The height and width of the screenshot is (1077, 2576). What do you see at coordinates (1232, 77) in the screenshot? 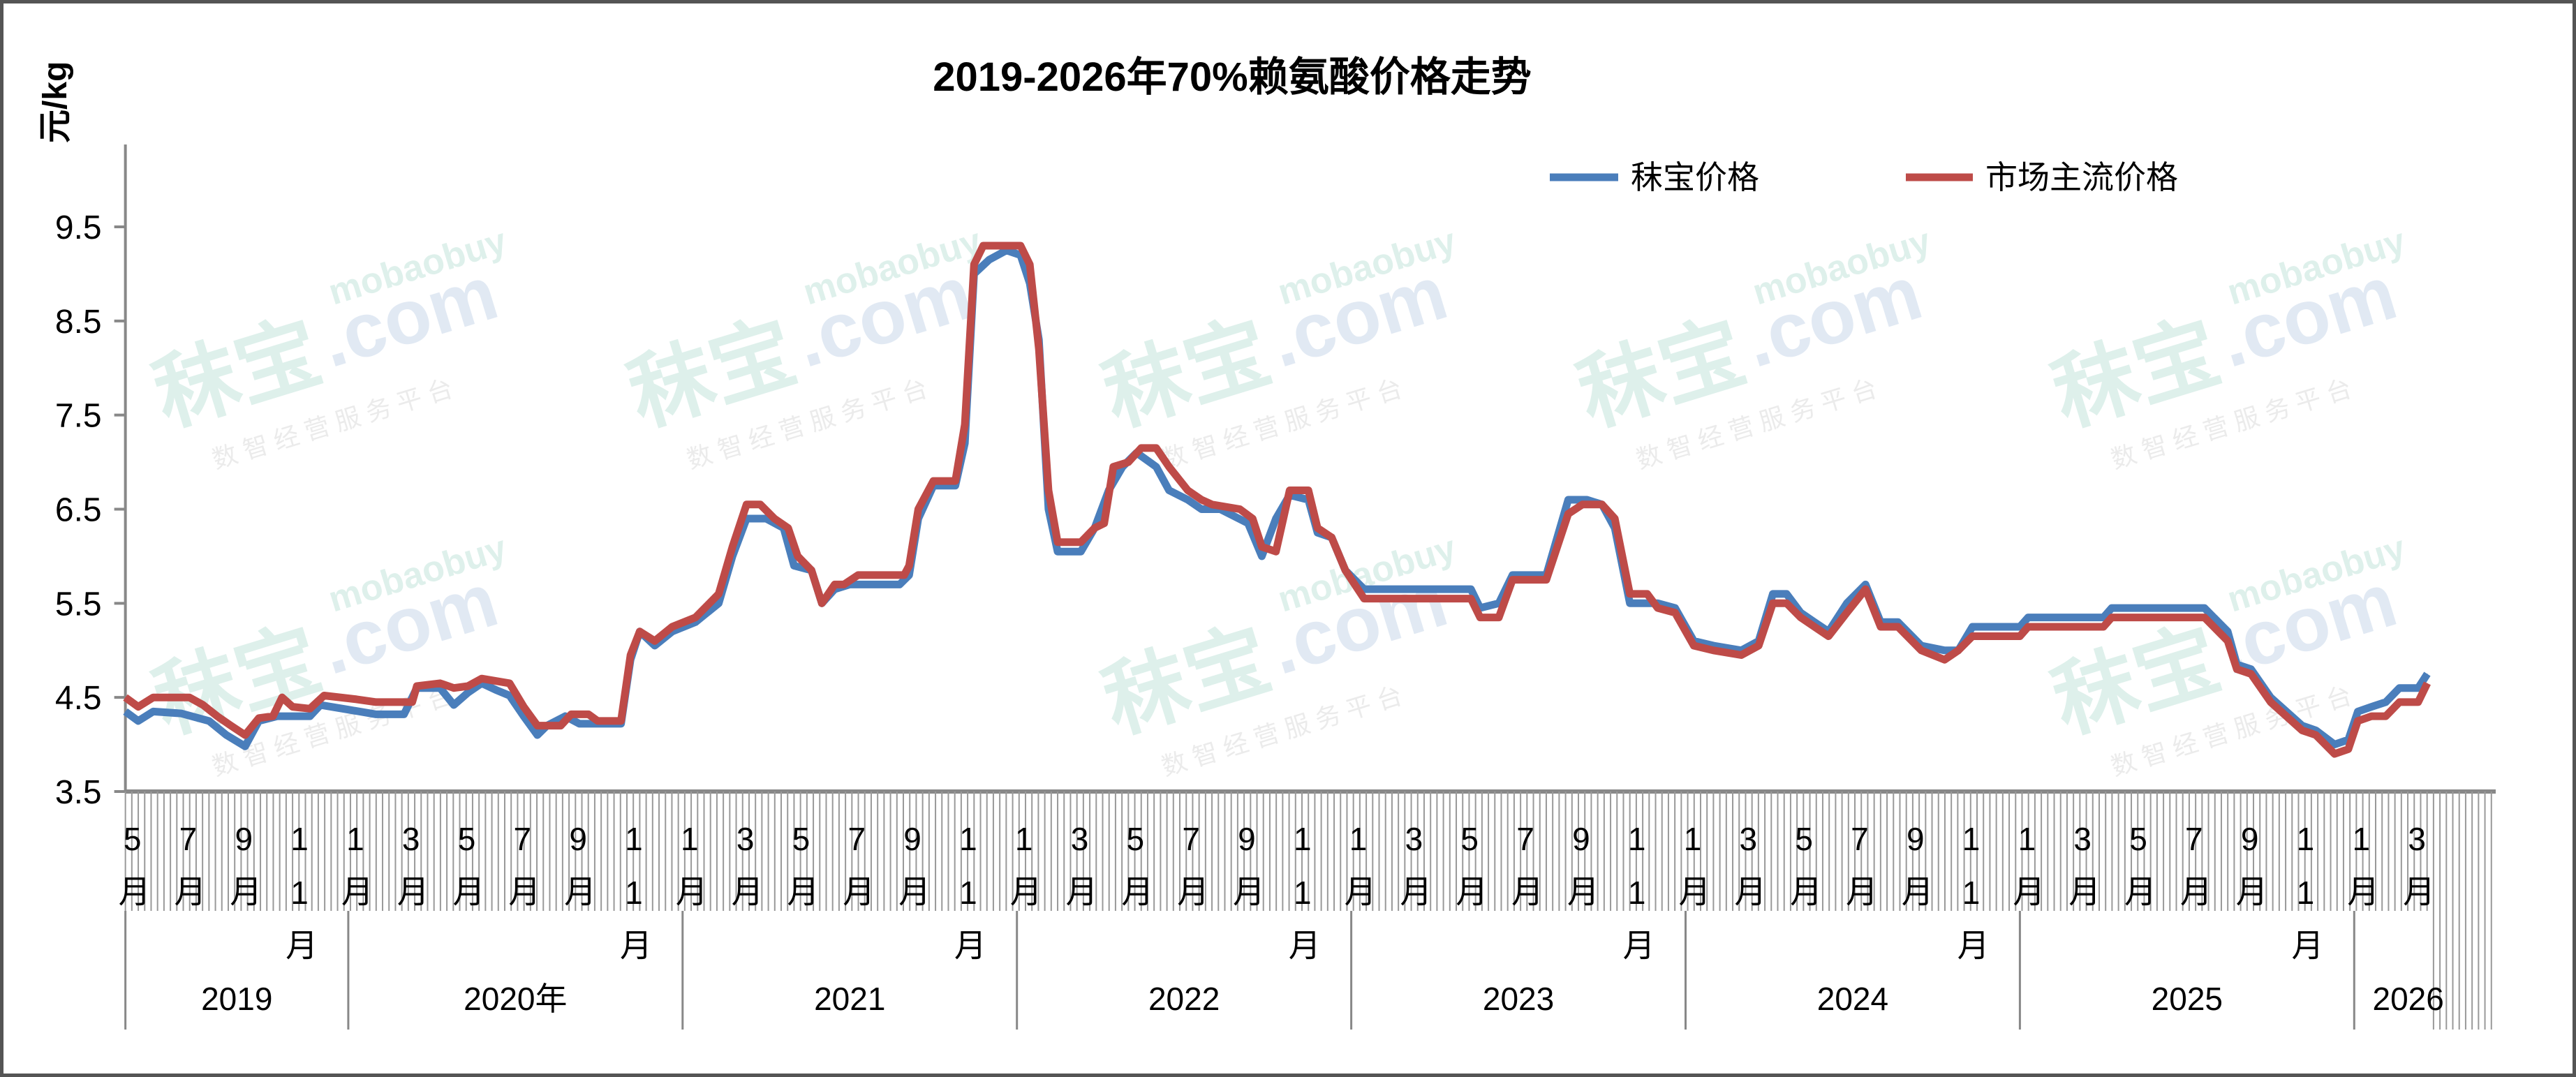
I see `chart-title: 2019-2026年70%赖氨酸价格走势` at bounding box center [1232, 77].